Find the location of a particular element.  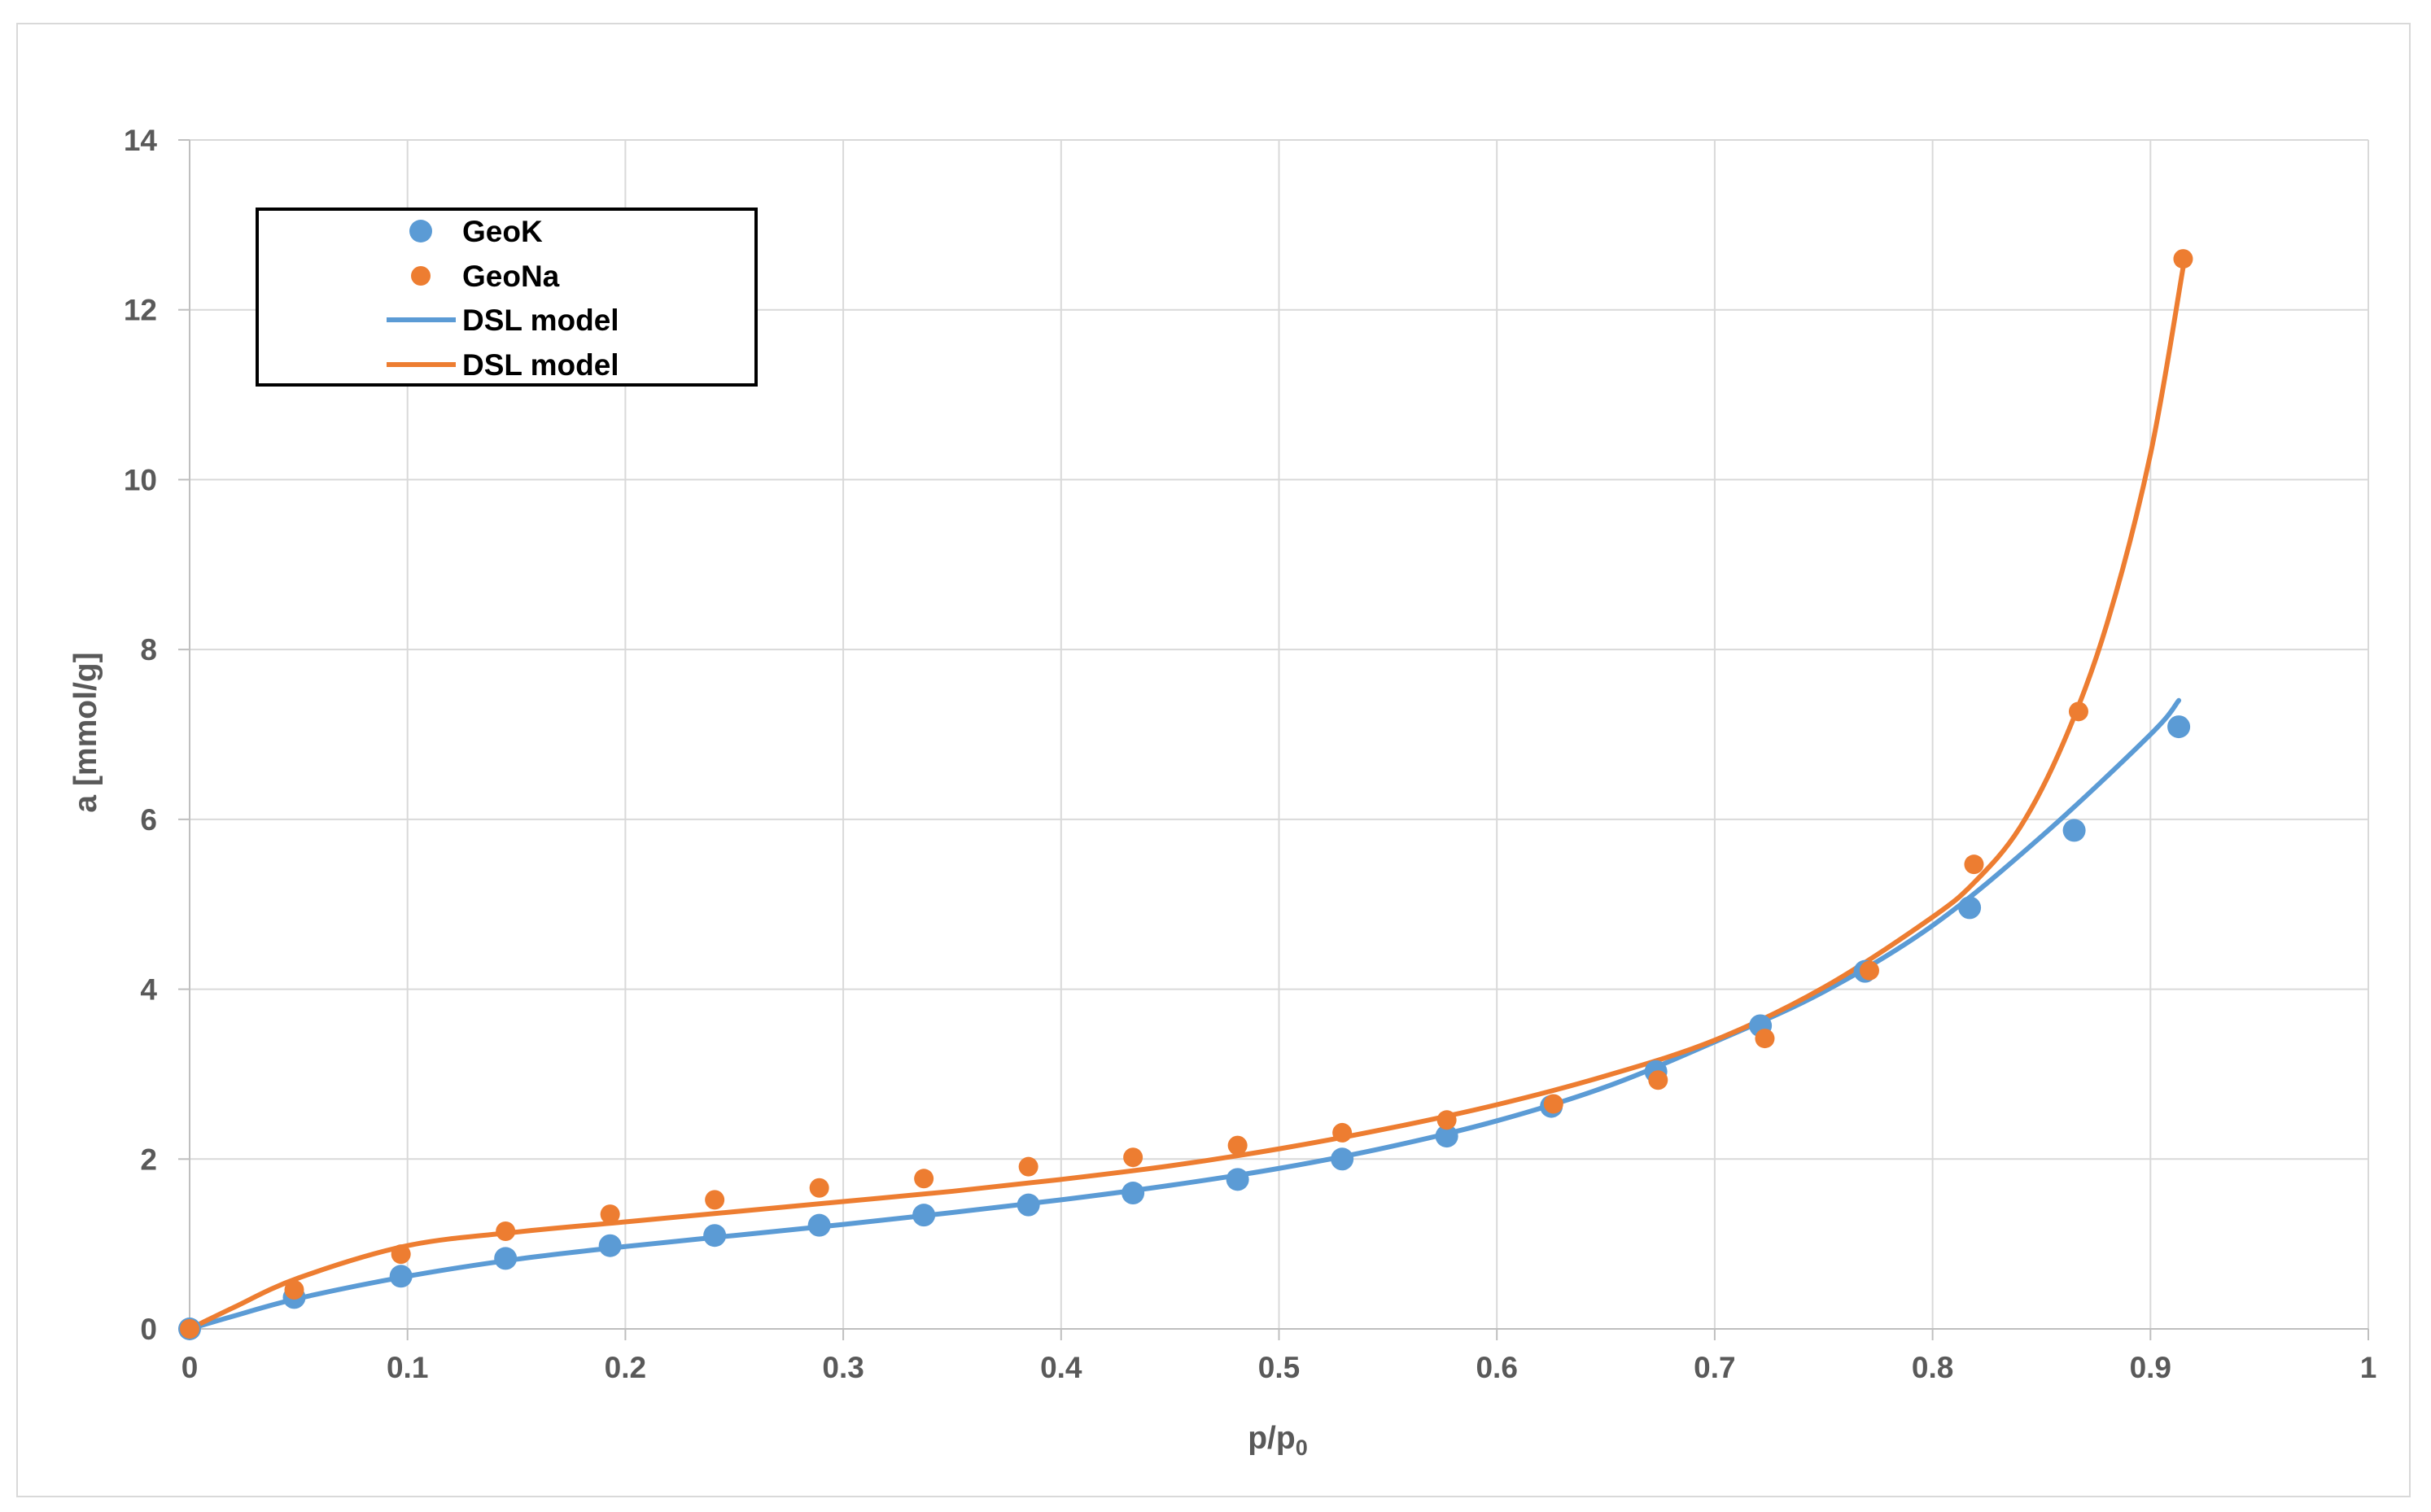

legend-label: GeoK is located at coordinates (502, 231).